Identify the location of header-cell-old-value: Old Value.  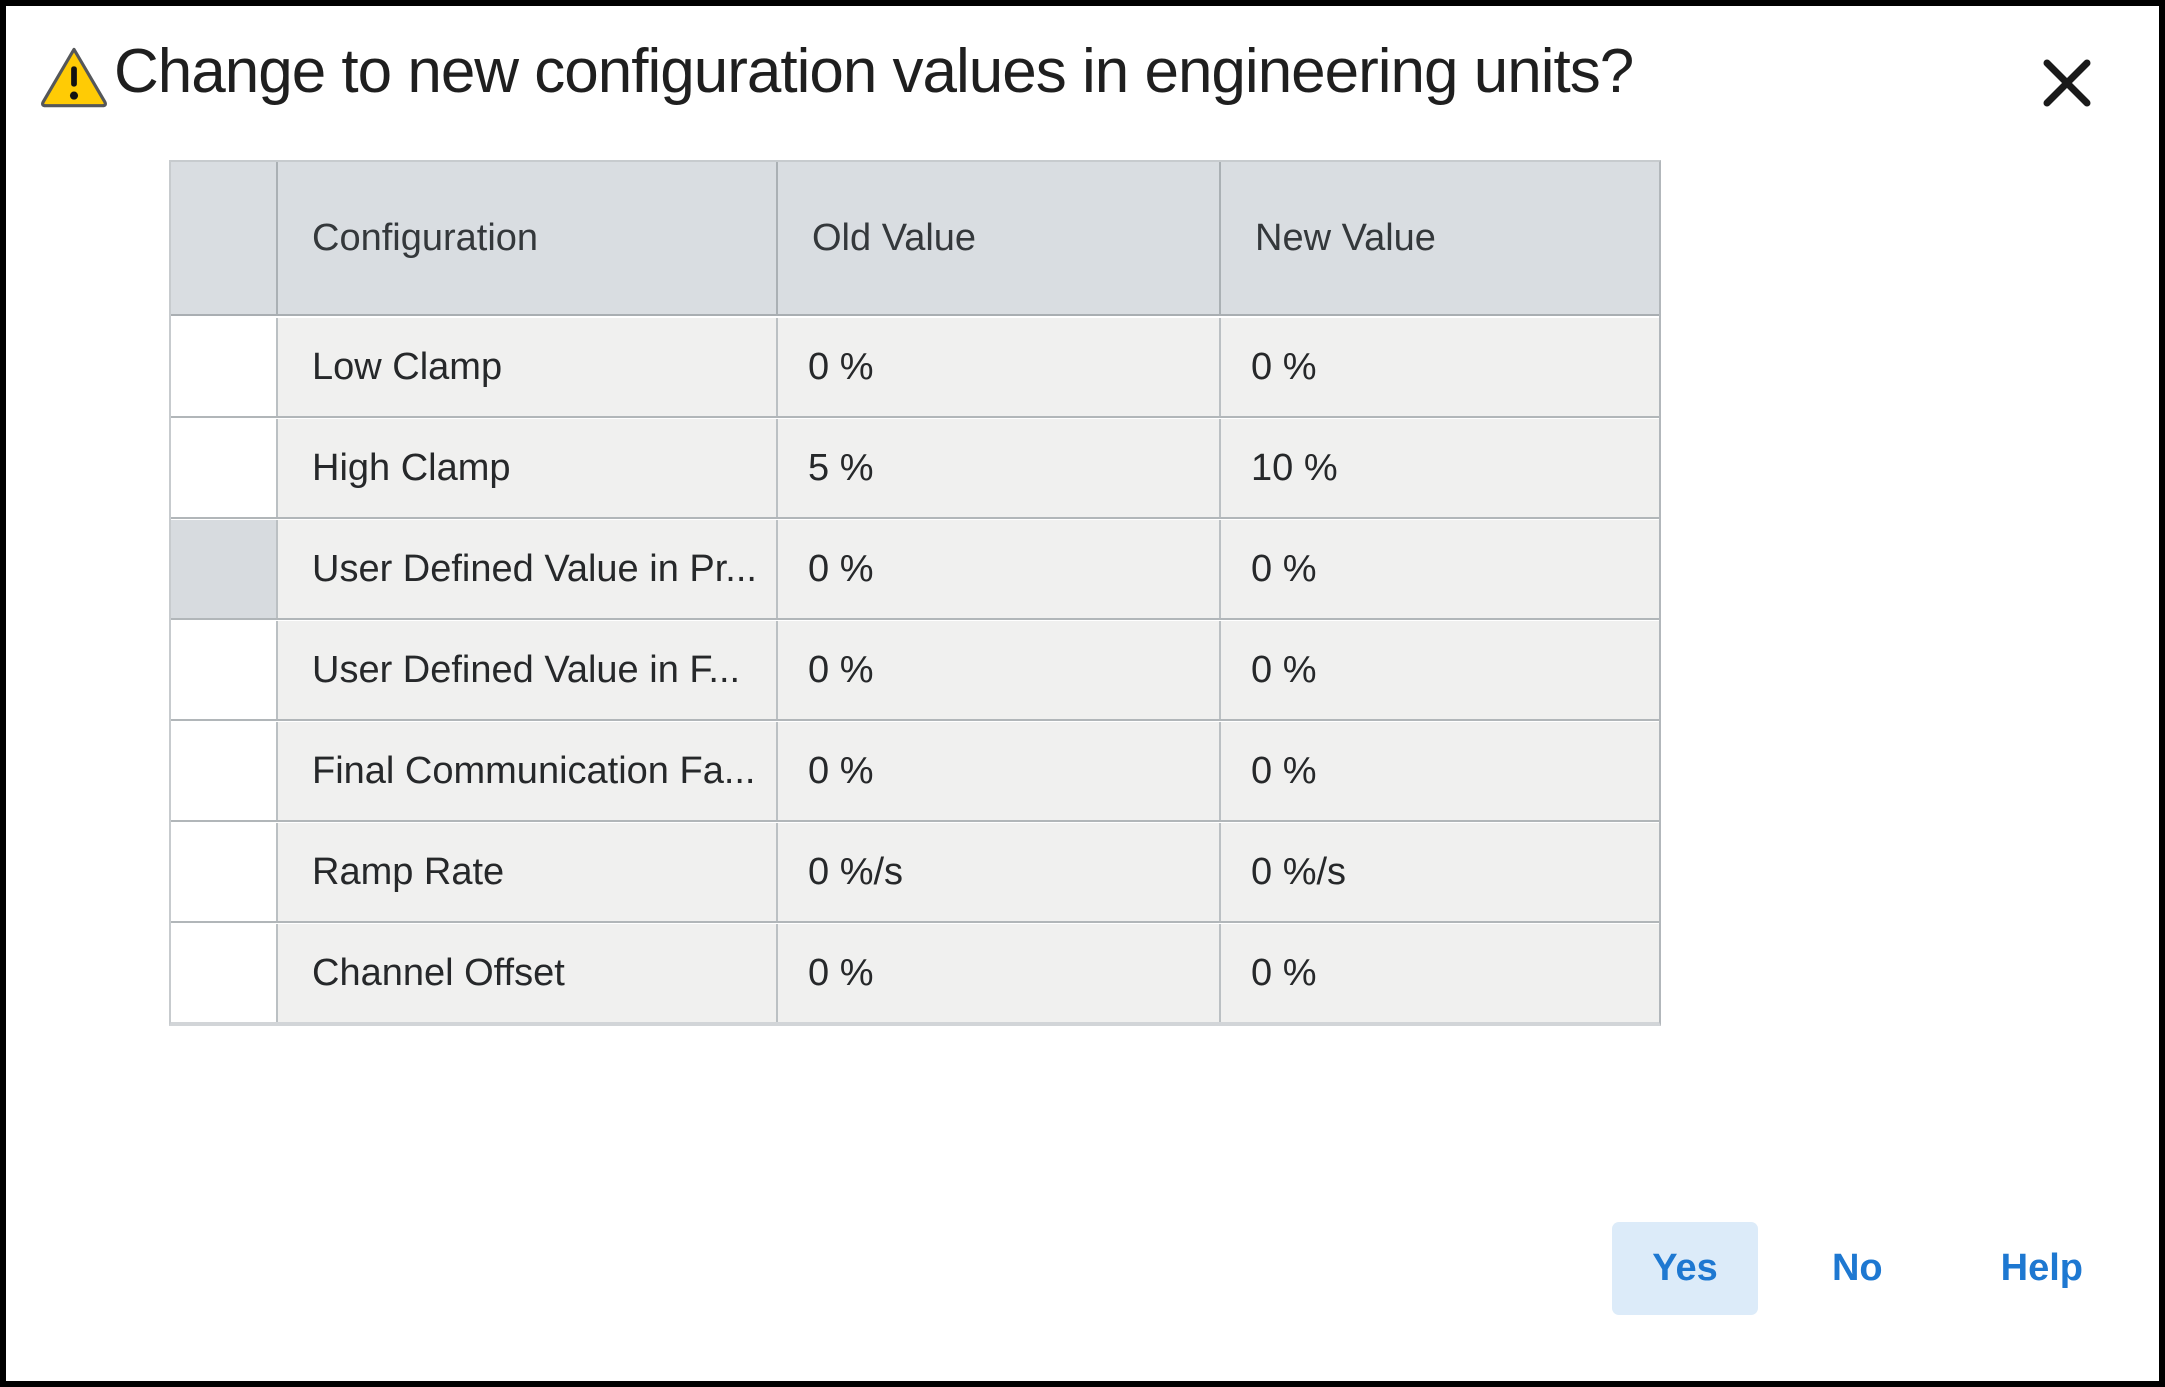
(997, 238).